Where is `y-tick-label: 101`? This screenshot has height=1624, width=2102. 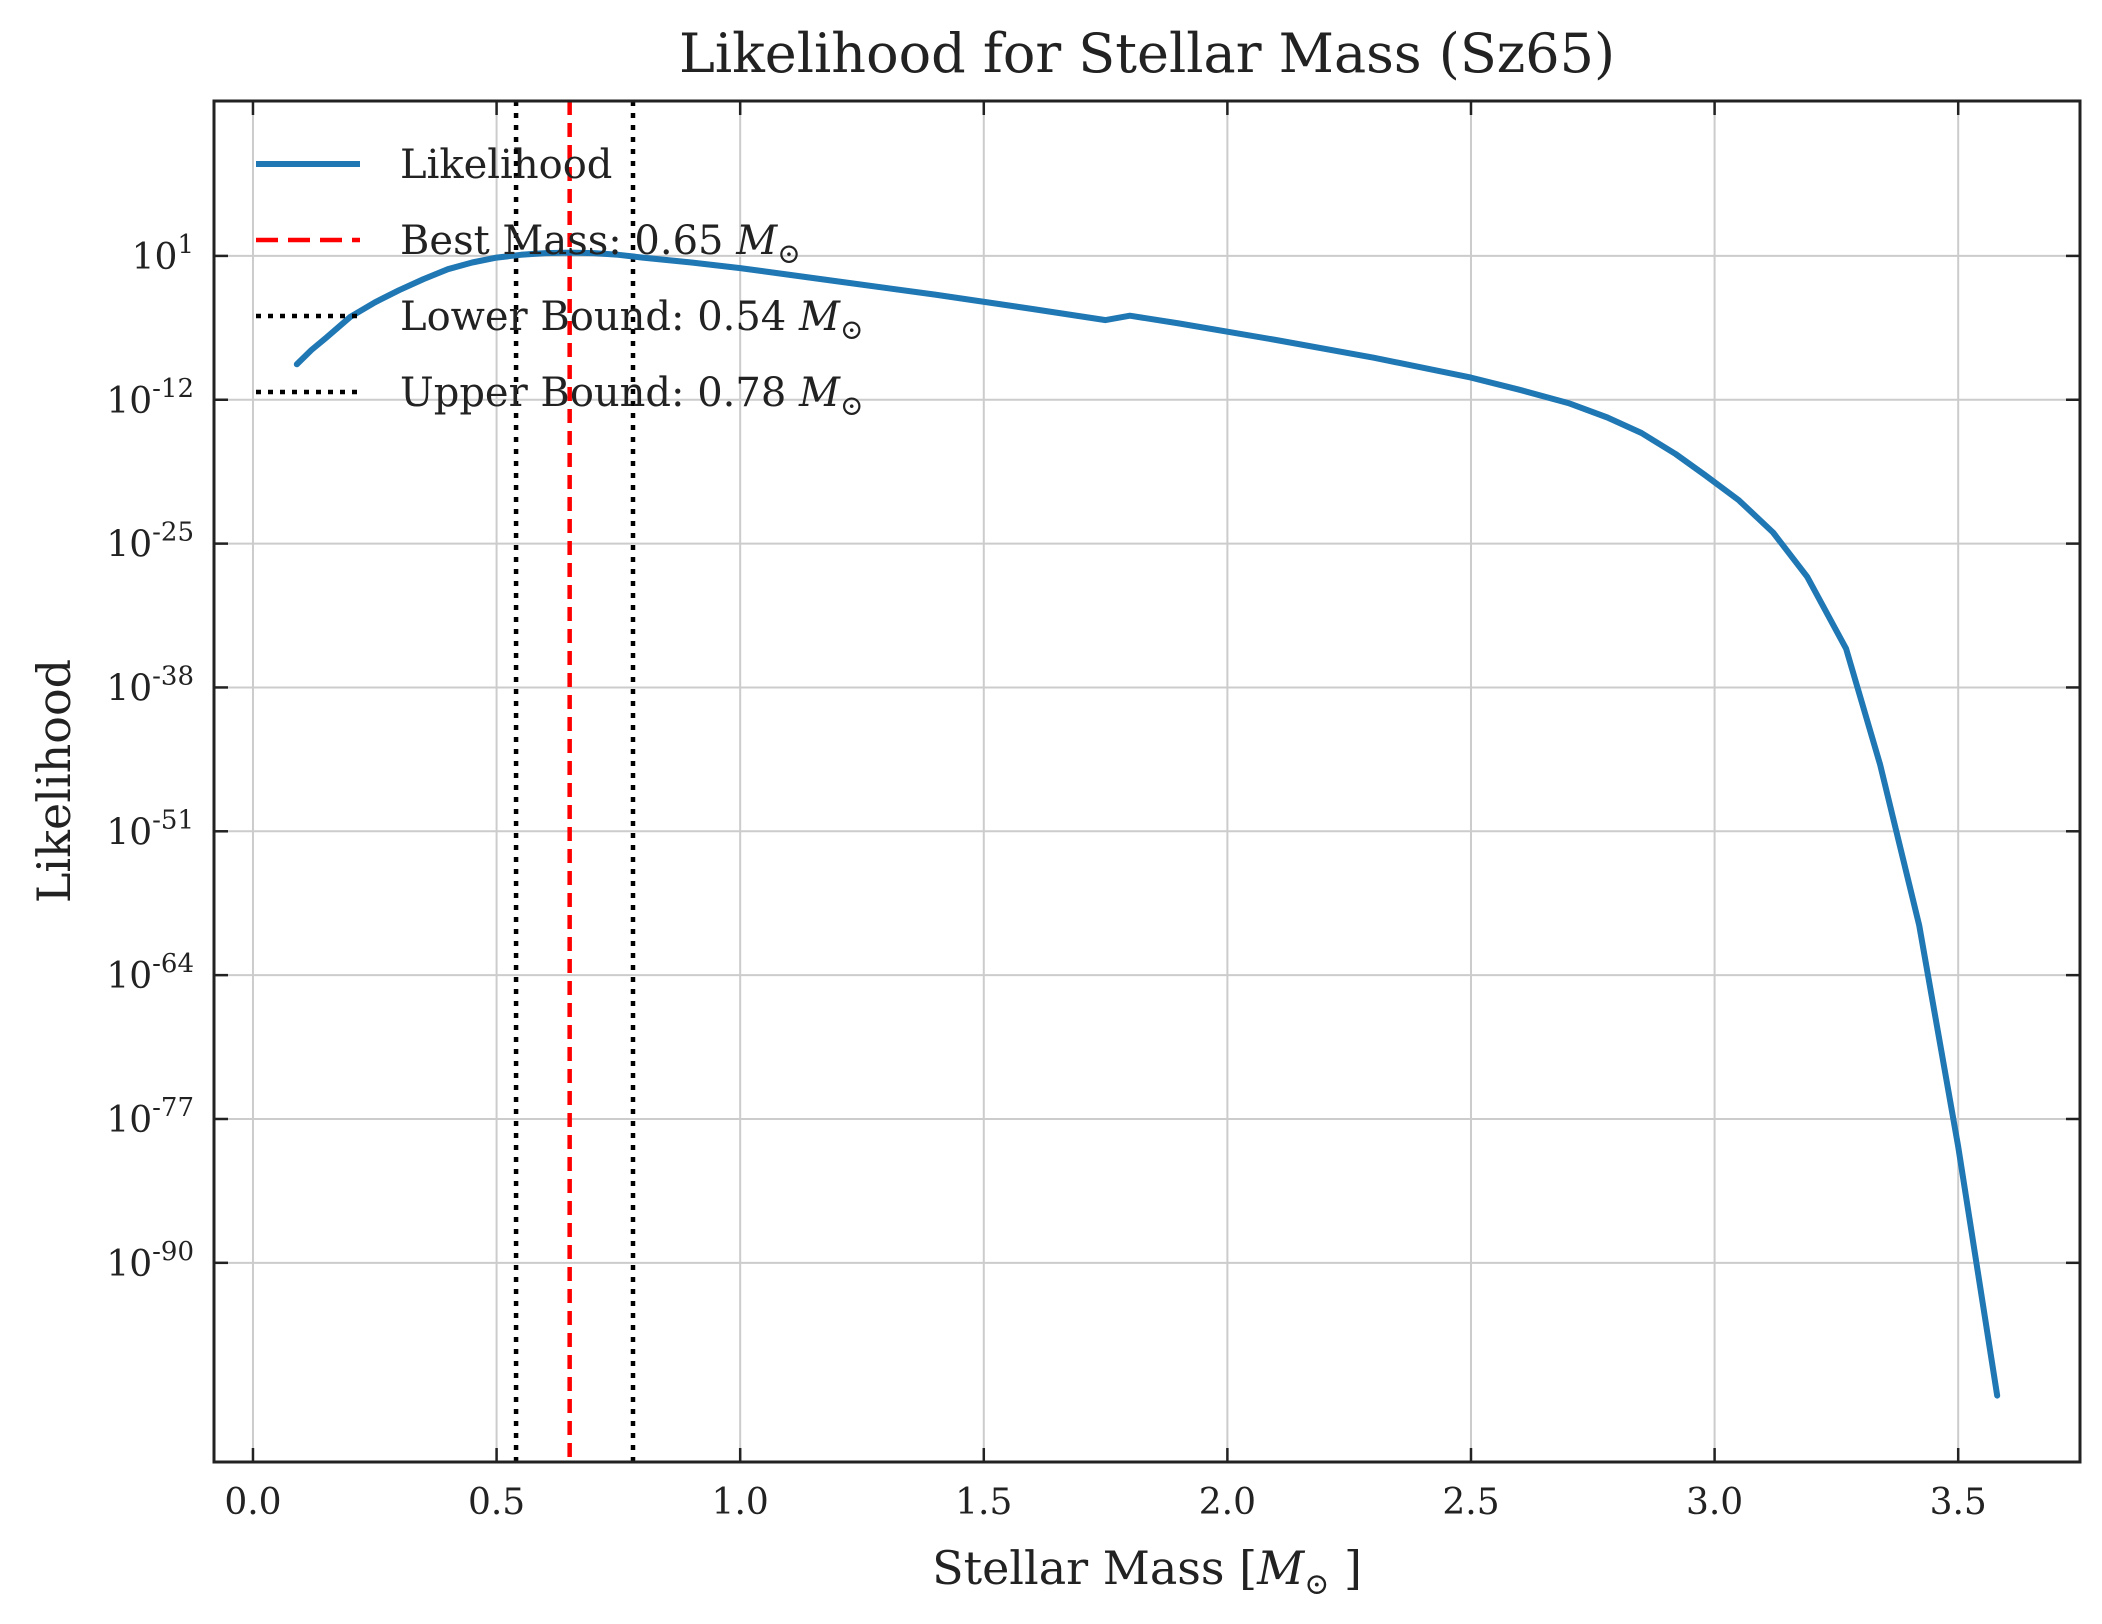
y-tick-label: 101 is located at coordinates (163, 254).